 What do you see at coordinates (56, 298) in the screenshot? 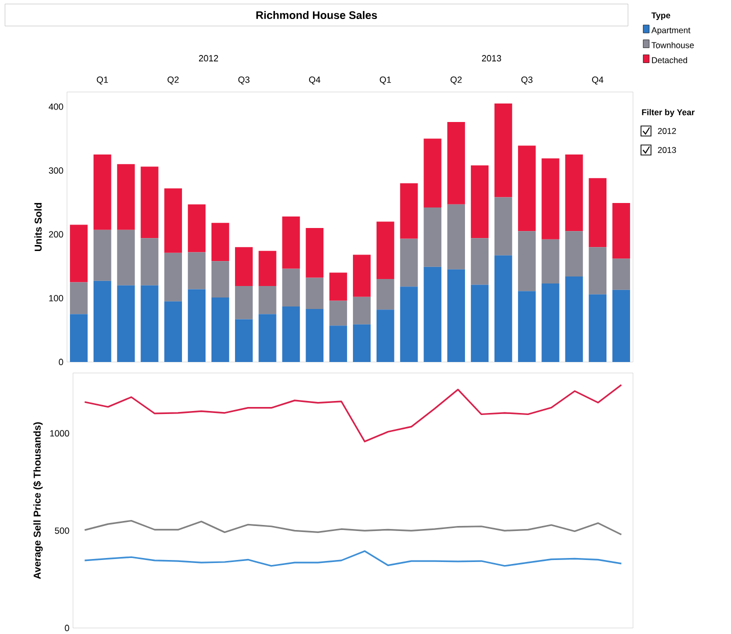
I see `y-tick-label: 100` at bounding box center [56, 298].